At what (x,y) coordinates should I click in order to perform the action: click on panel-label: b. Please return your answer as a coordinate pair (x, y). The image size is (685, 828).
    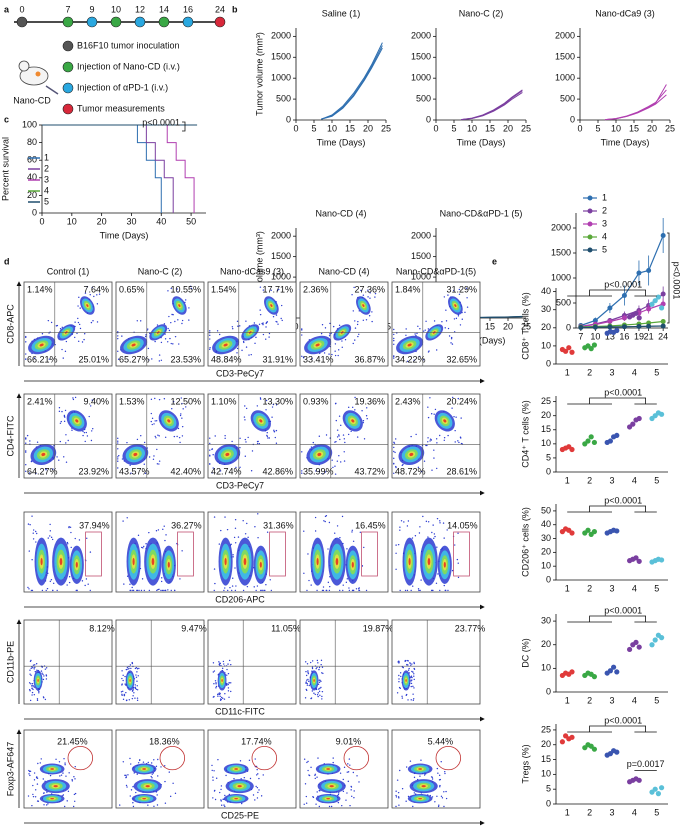
    Looking at the image, I should click on (235, 9).